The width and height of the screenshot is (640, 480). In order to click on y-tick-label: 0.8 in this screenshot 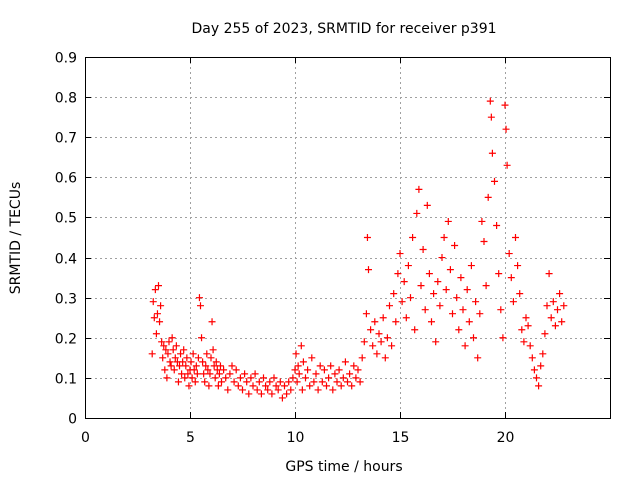, I will do `click(66, 99)`.